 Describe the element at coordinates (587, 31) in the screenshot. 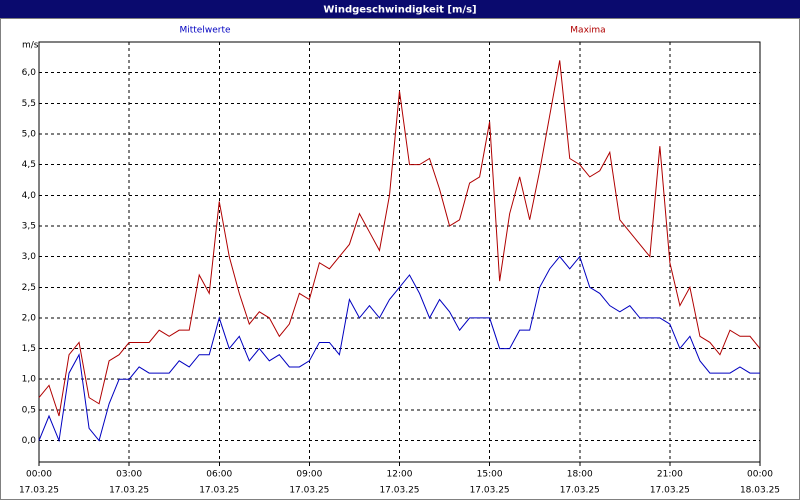

I see `legend-label: Maxima` at that location.